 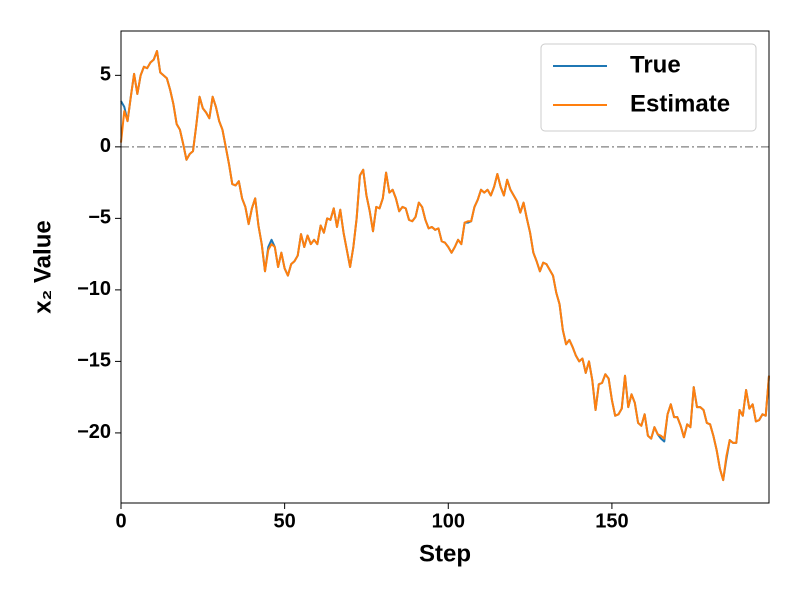 I want to click on x-tick-label: 50, so click(x=285, y=521).